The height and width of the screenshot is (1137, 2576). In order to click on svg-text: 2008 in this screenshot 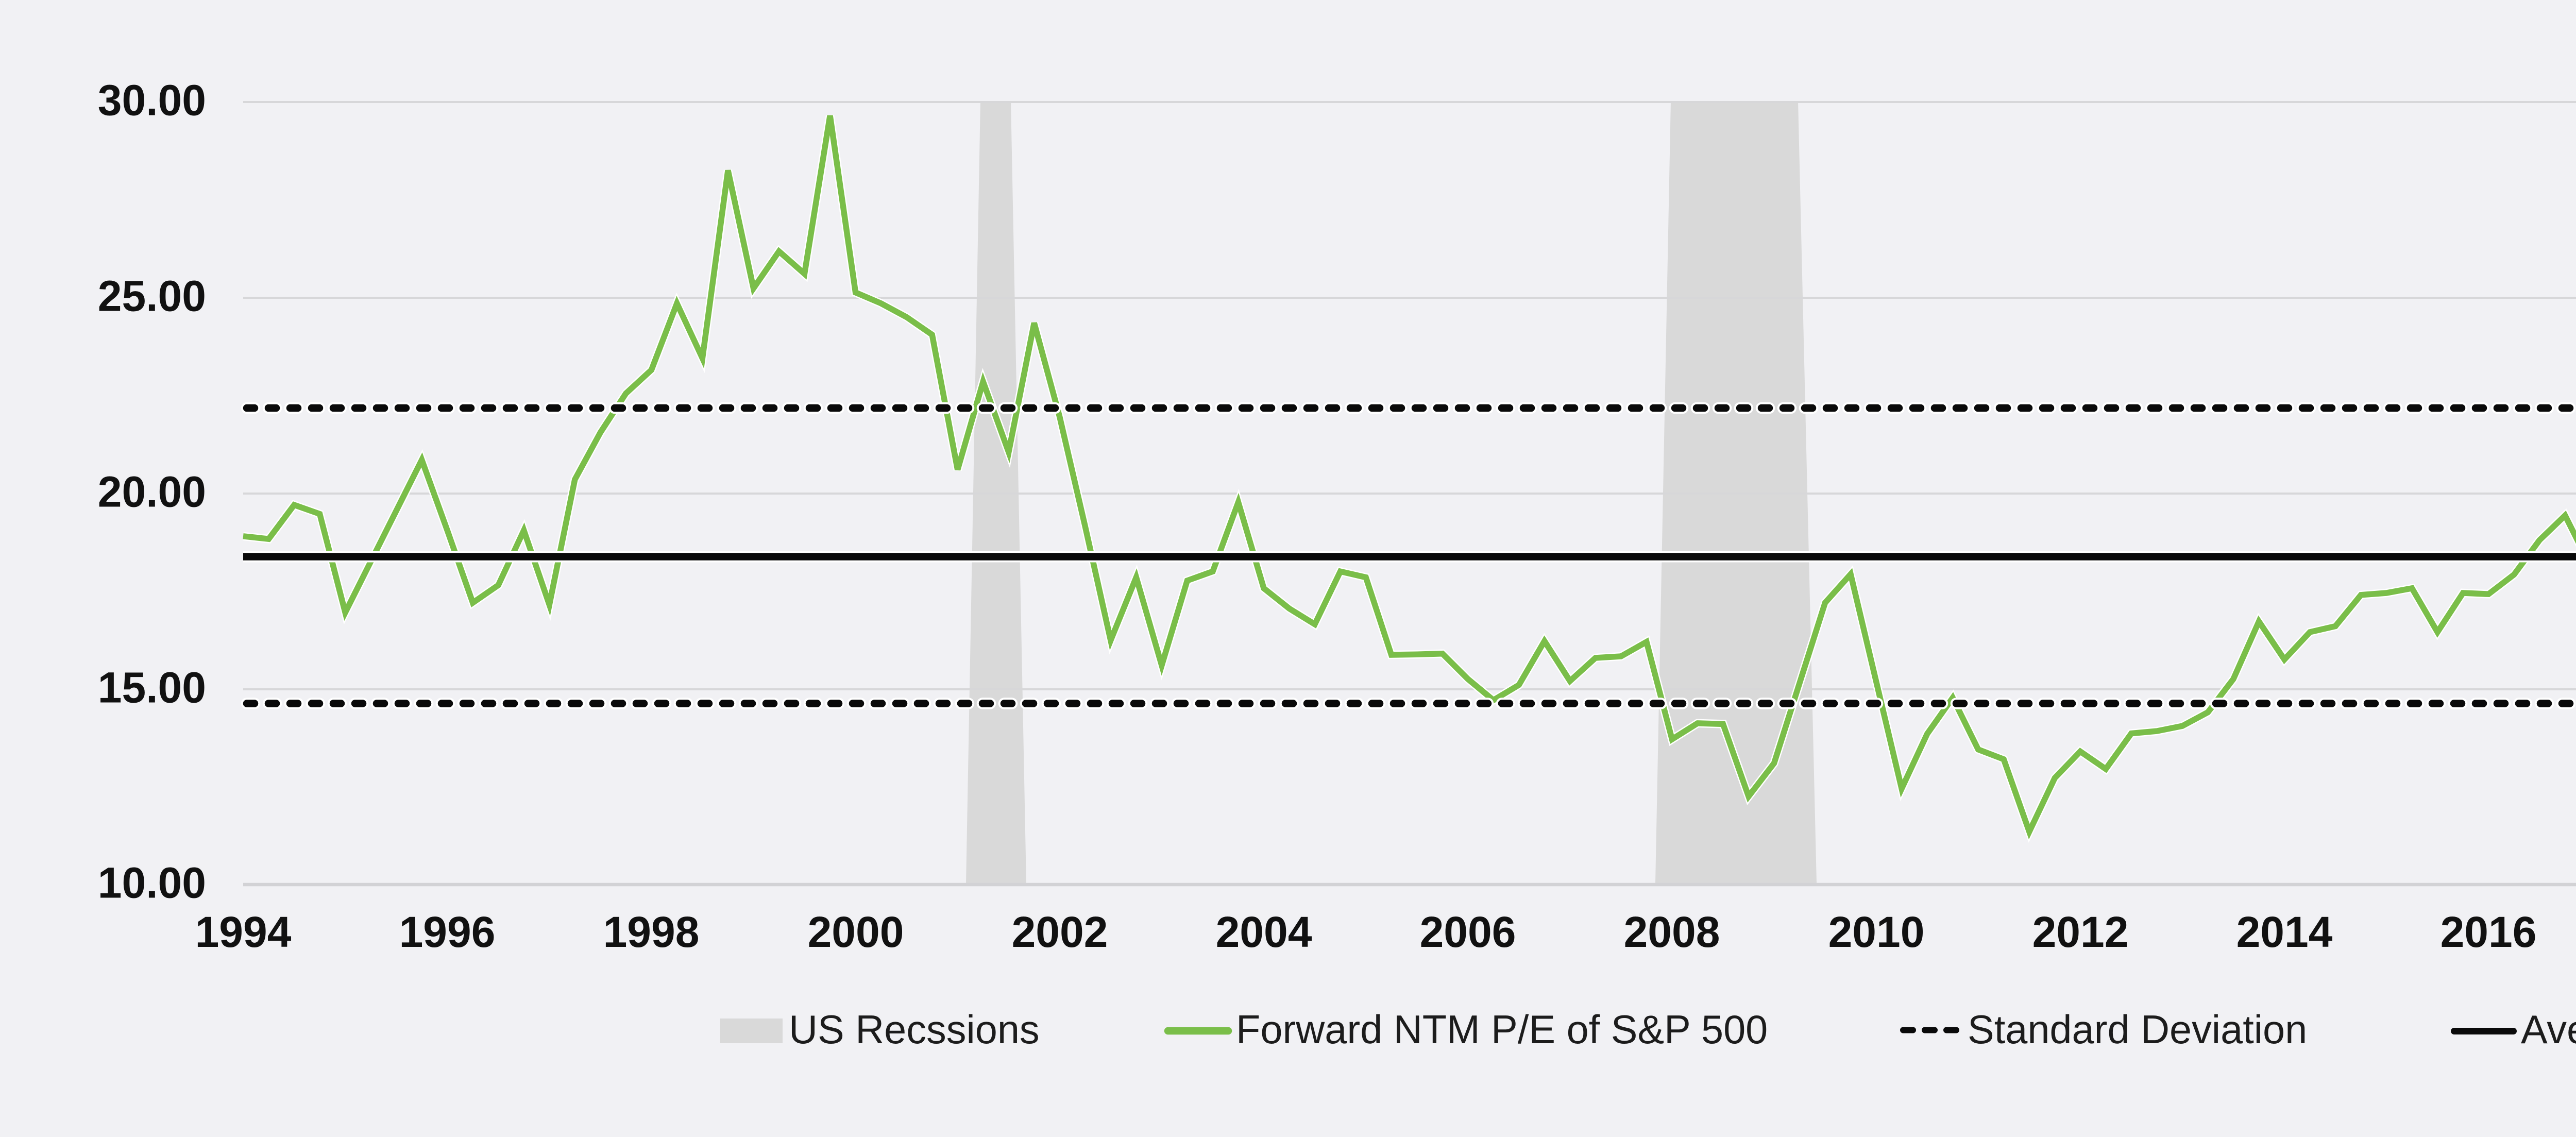, I will do `click(1672, 932)`.